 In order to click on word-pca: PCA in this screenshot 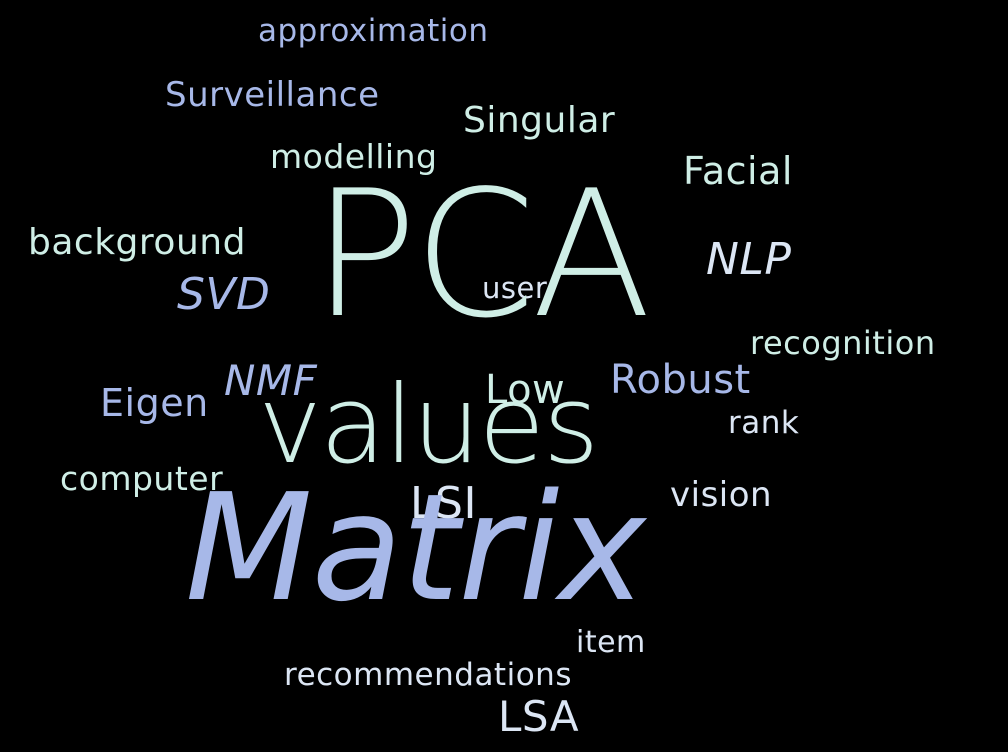, I will do `click(481, 255)`.